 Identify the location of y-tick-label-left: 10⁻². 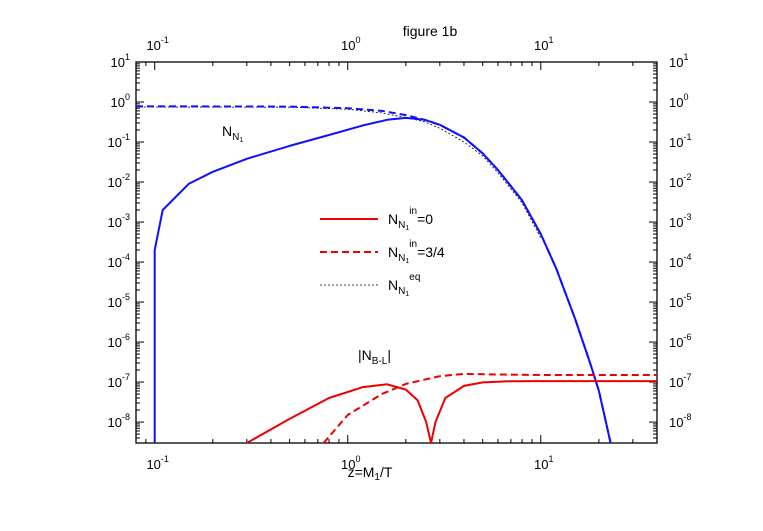
(119, 181).